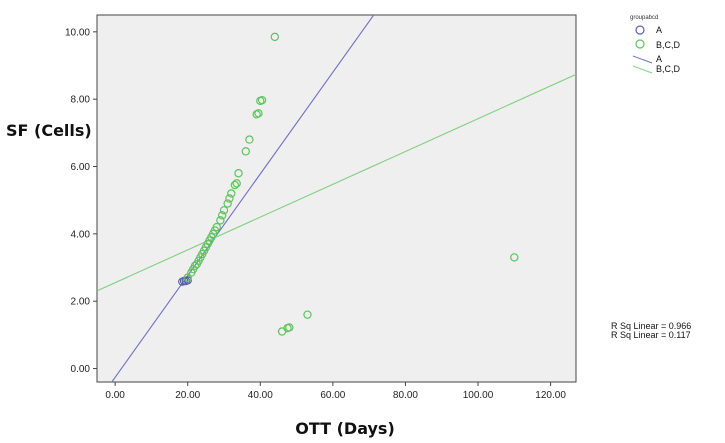 The image size is (725, 443). I want to click on rsq-annotation-BCD: R Sq Linear = 0.117, so click(651, 335).